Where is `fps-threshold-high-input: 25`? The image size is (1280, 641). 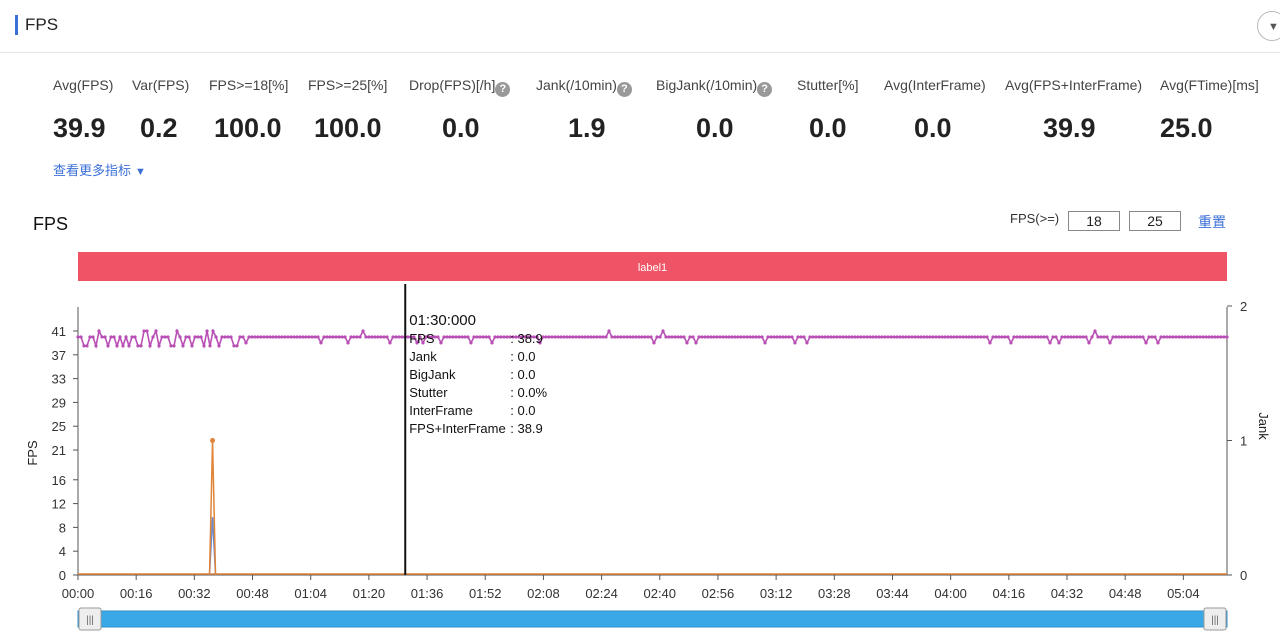 fps-threshold-high-input: 25 is located at coordinates (1155, 221).